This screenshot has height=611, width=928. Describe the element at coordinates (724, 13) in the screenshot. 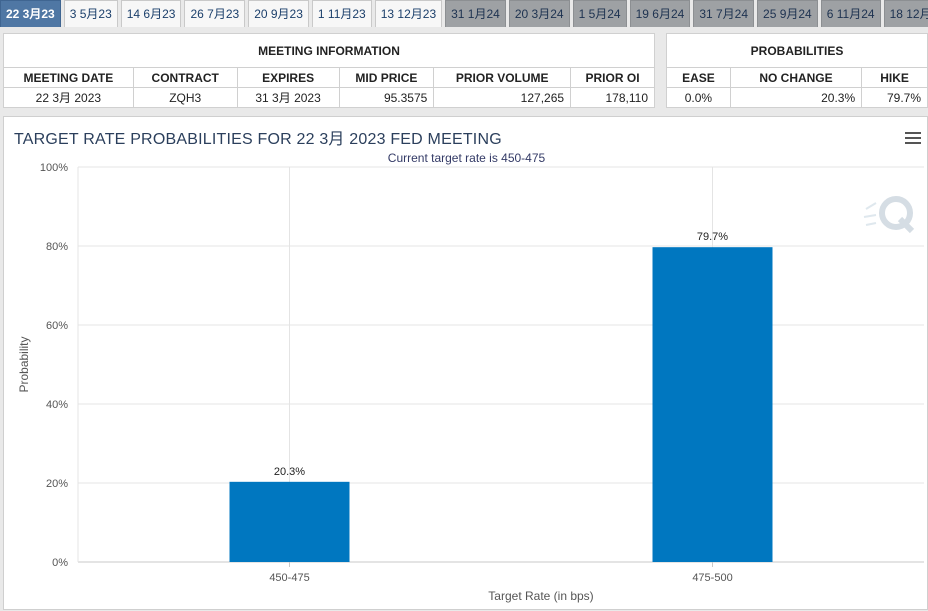

I see `tab-meeting-date: 31 7月24` at that location.